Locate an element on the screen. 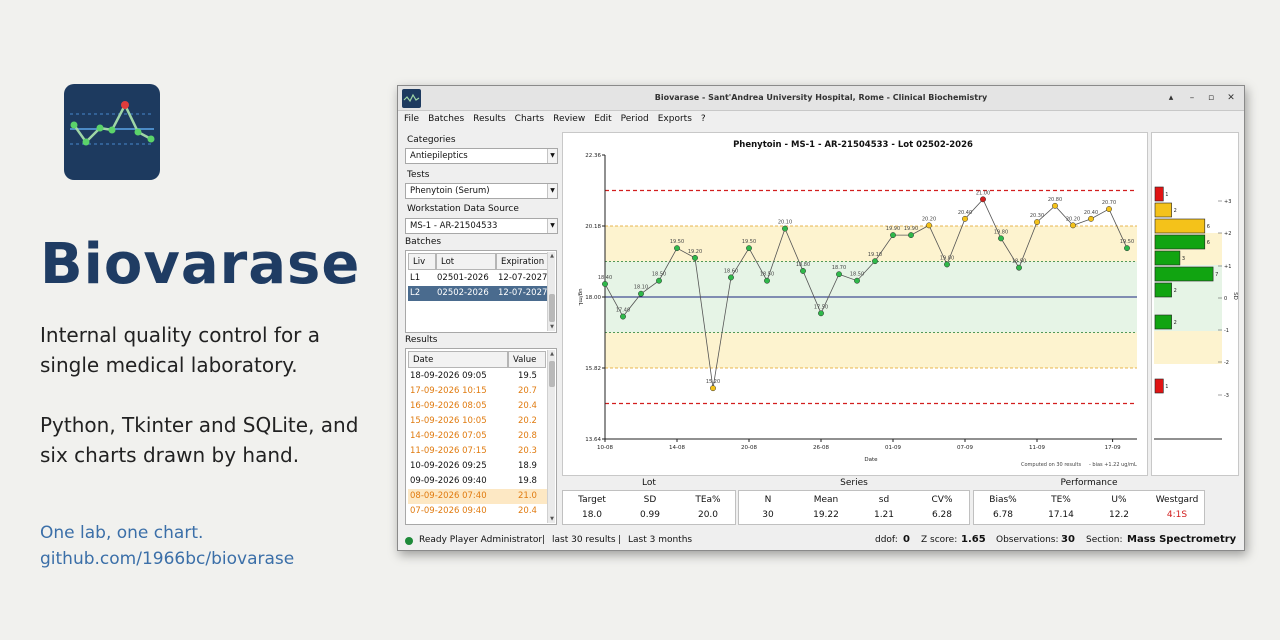  stat-value: 17.14 is located at coordinates (1061, 515).